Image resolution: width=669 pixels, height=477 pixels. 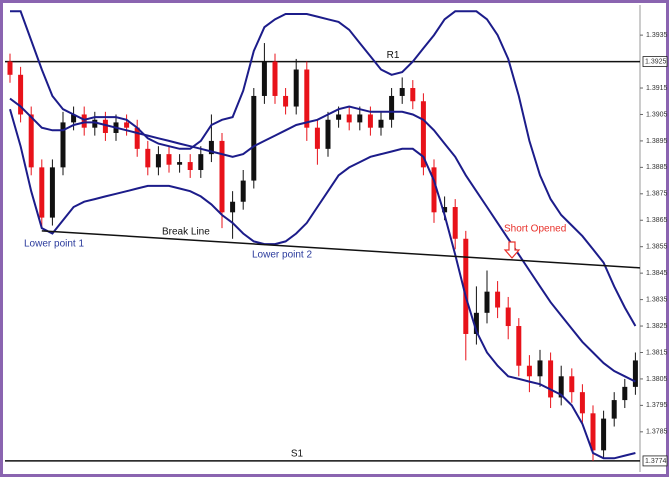 What do you see at coordinates (512, 250) in the screenshot?
I see `short-arrow` at bounding box center [512, 250].